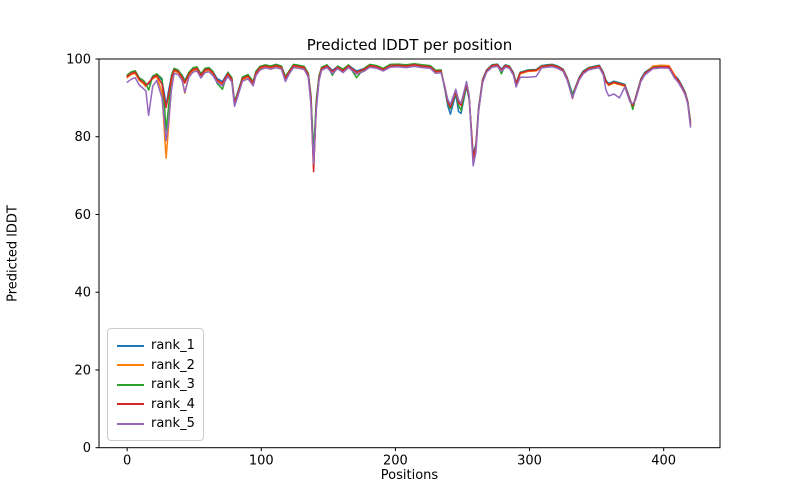  I want to click on chart-title: Predicted lDDT per position, so click(409, 45).